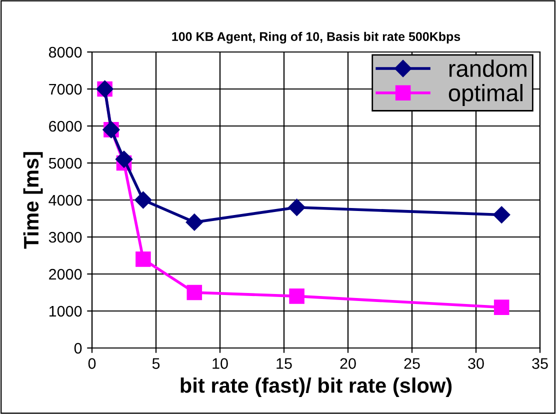 The height and width of the screenshot is (414, 556). I want to click on y-tick-label: 6000, so click(65, 126).